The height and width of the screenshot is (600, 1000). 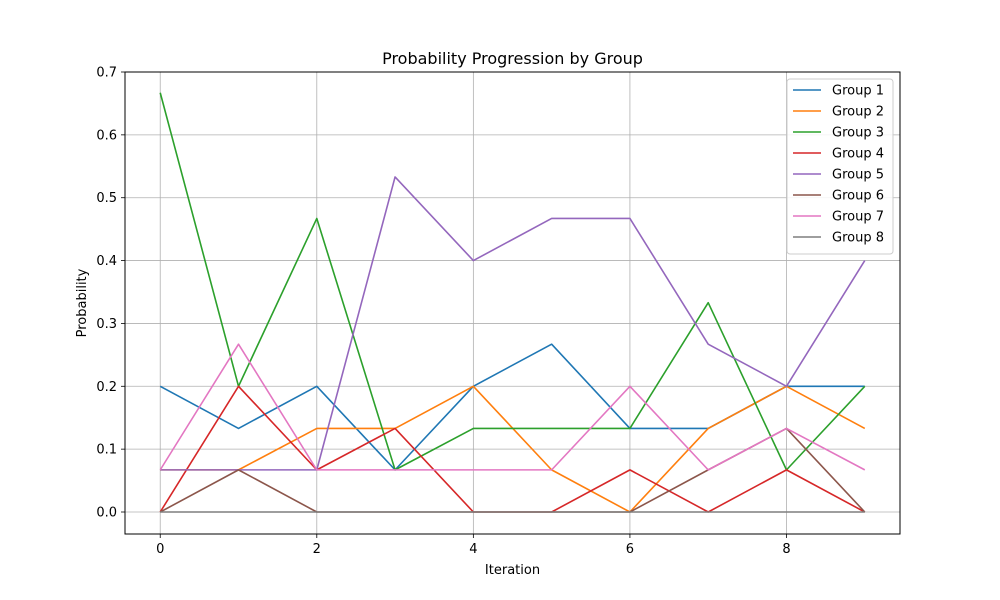 I want to click on x-tick-label: 0, so click(x=160, y=549).